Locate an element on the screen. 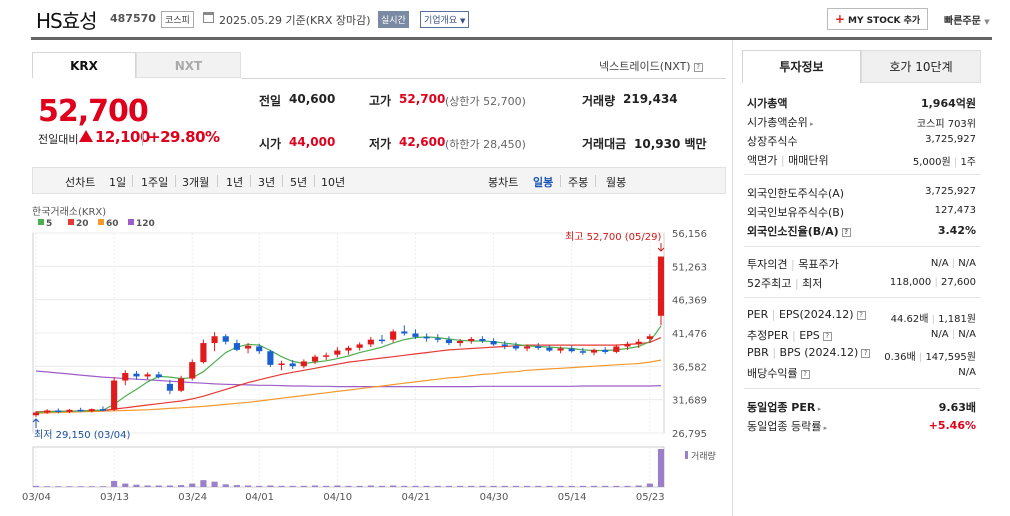 This screenshot has width=1010, height=516. opinion-value: N/A | N/A is located at coordinates (953, 263).